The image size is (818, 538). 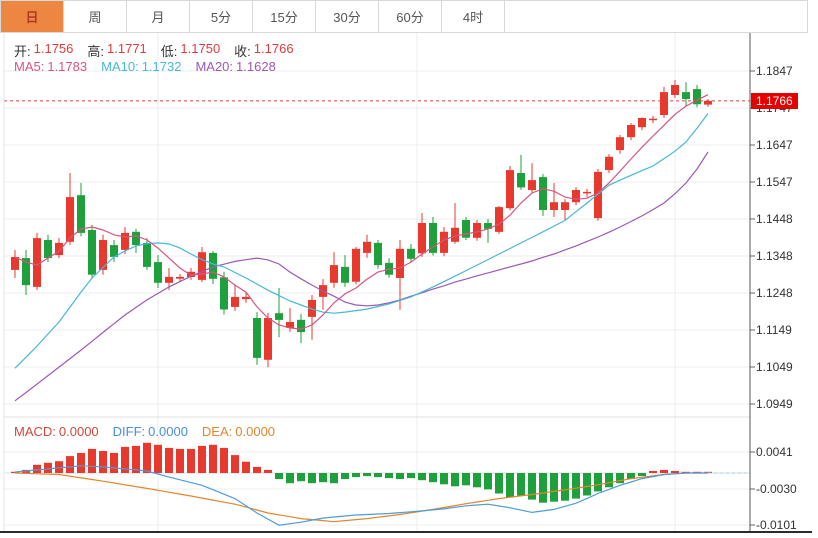 What do you see at coordinates (774, 256) in the screenshot?
I see `price-axis-label: 1.1348` at bounding box center [774, 256].